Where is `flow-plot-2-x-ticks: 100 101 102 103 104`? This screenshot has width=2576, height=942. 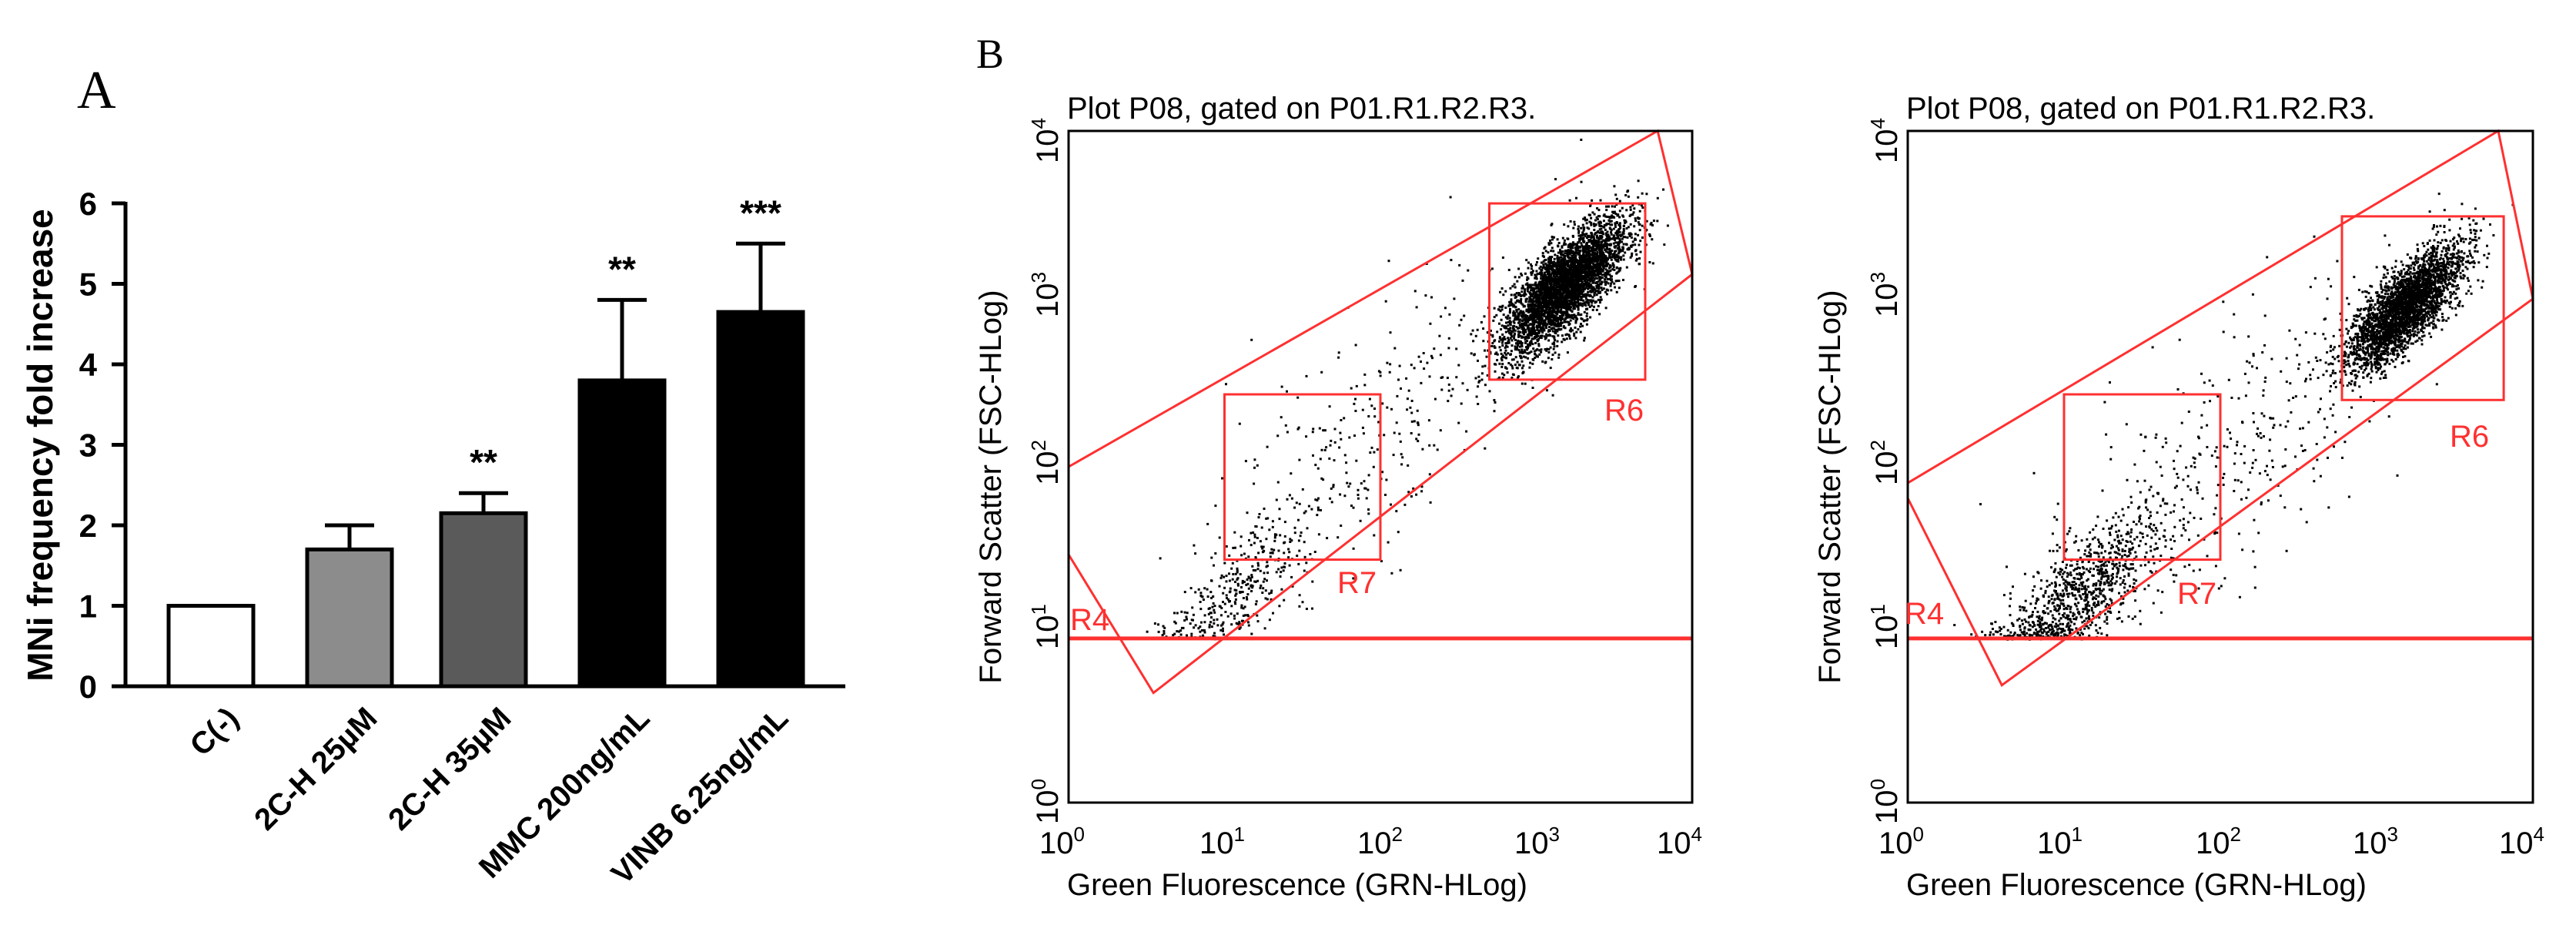 flow-plot-2-x-ticks: 100 101 102 103 104 is located at coordinates (2211, 842).